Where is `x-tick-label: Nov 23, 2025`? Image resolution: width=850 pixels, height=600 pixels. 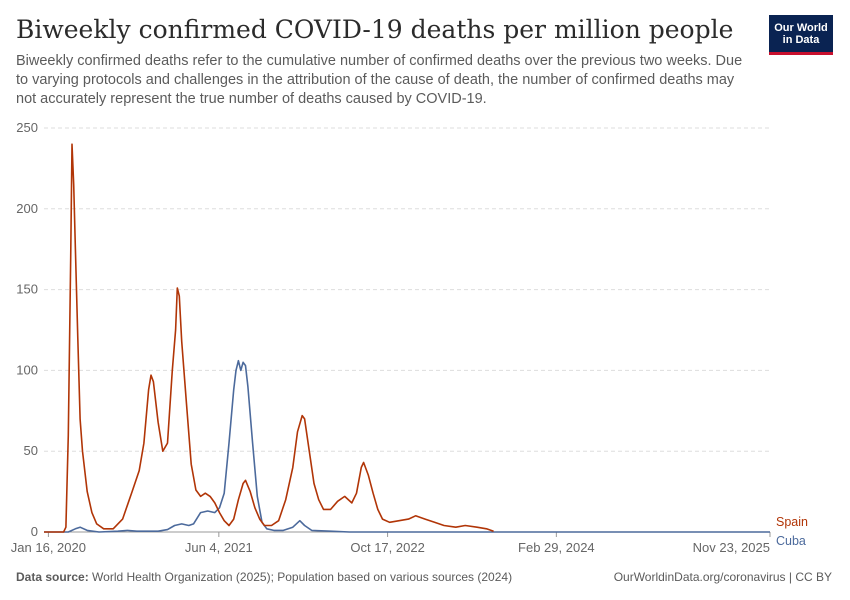 x-tick-label: Nov 23, 2025 is located at coordinates (731, 547).